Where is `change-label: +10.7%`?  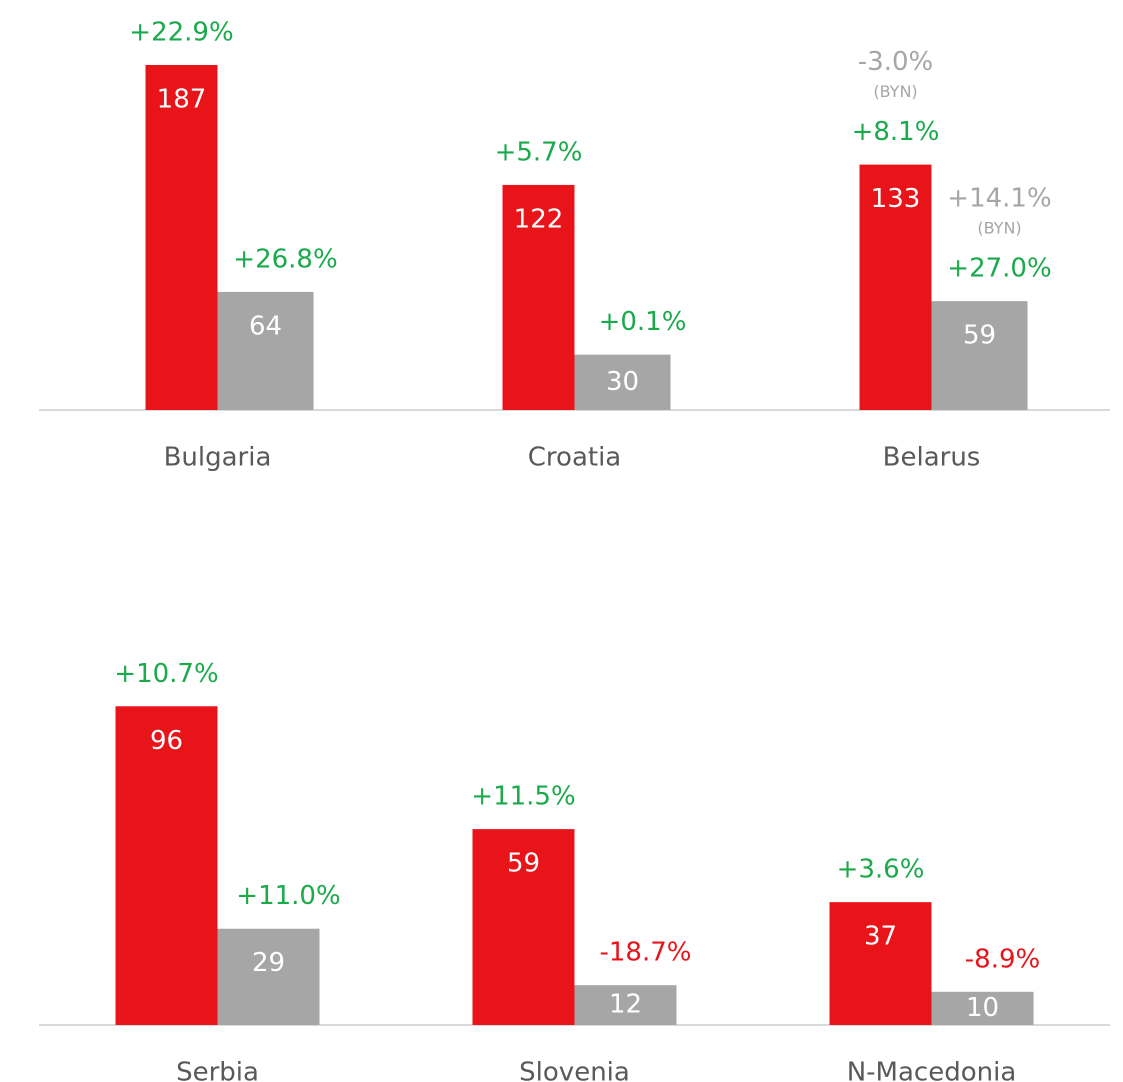
change-label: +10.7% is located at coordinates (166, 674).